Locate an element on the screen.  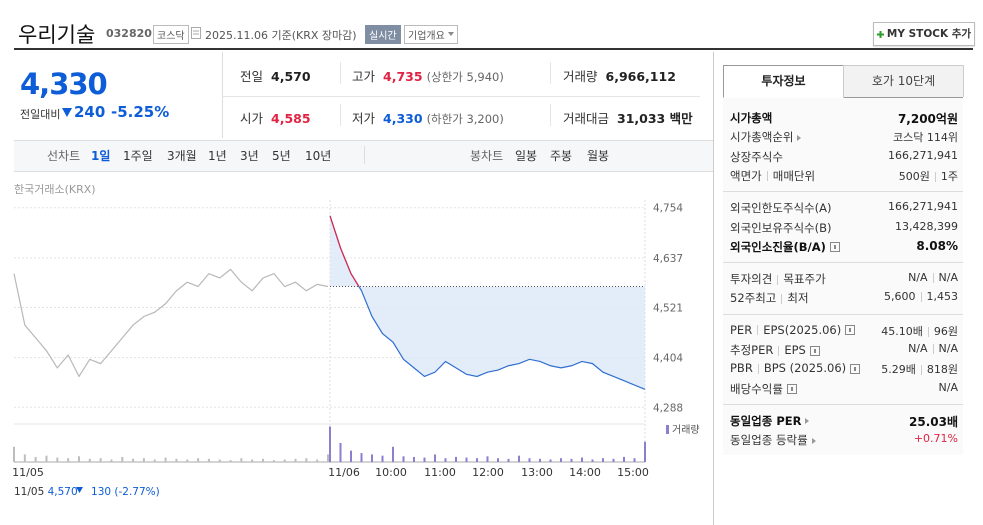
candle-tab: 일봉 is located at coordinates (526, 156).